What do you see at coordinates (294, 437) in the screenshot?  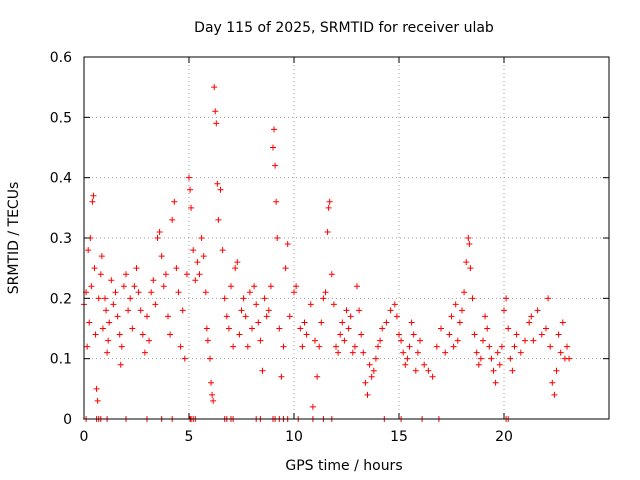 I see `x-tick-label: 10` at bounding box center [294, 437].